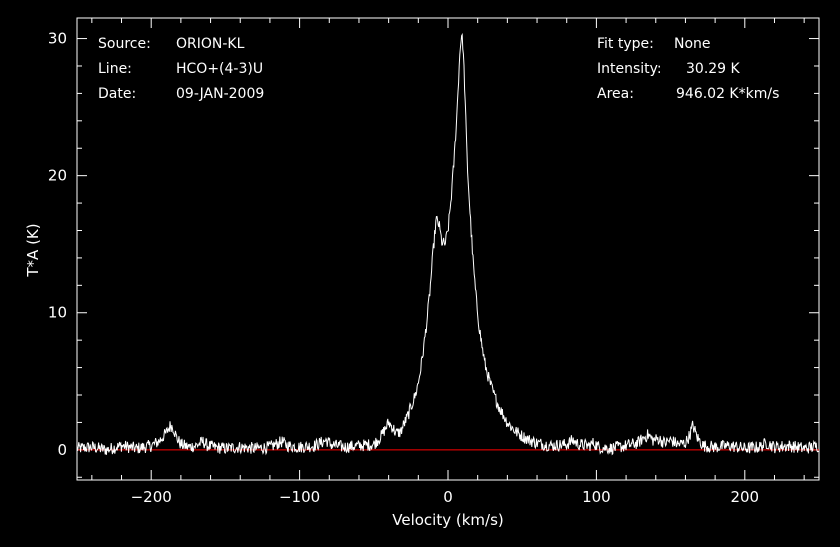 Image resolution: width=840 pixels, height=547 pixels. What do you see at coordinates (713, 69) in the screenshot?
I see `intensity-value: 30.29 K` at bounding box center [713, 69].